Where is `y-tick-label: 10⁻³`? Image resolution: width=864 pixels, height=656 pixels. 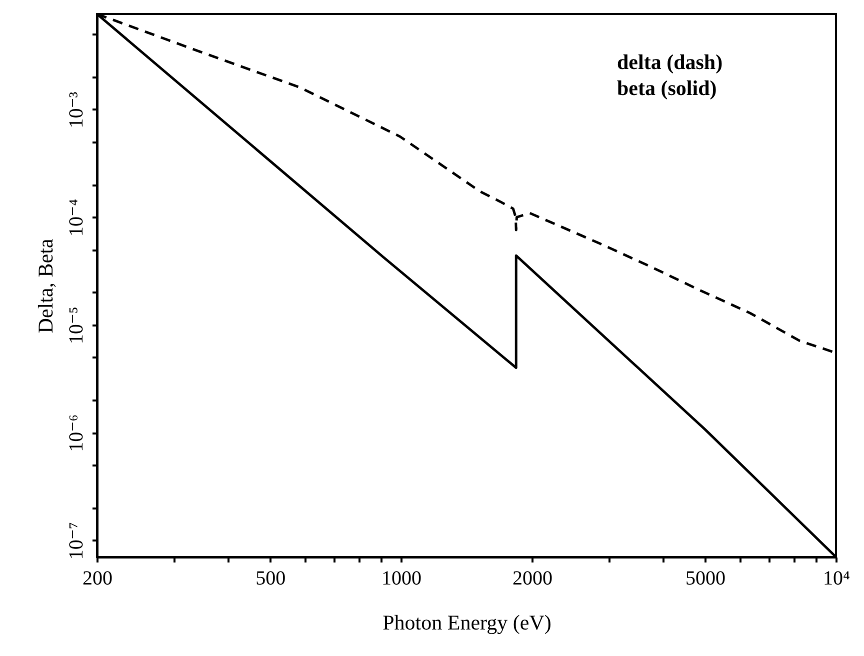 y-tick-label: 10⁻³ is located at coordinates (77, 110).